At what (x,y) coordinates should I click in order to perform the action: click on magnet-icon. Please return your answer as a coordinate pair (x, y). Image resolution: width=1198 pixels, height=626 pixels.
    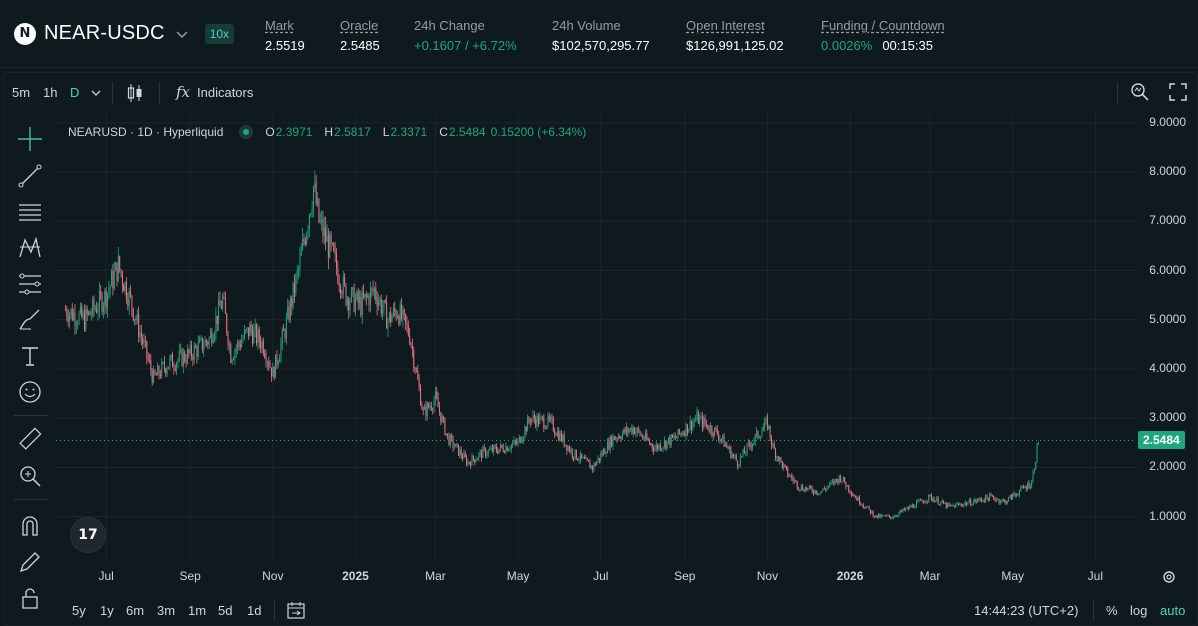
    Looking at the image, I should click on (30, 526).